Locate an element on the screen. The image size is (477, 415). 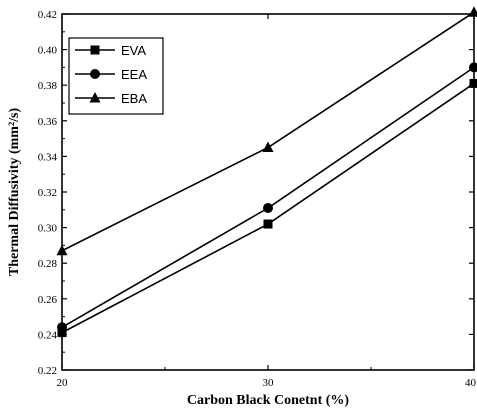
y-tick-label: 0.22 is located at coordinates (47, 371).